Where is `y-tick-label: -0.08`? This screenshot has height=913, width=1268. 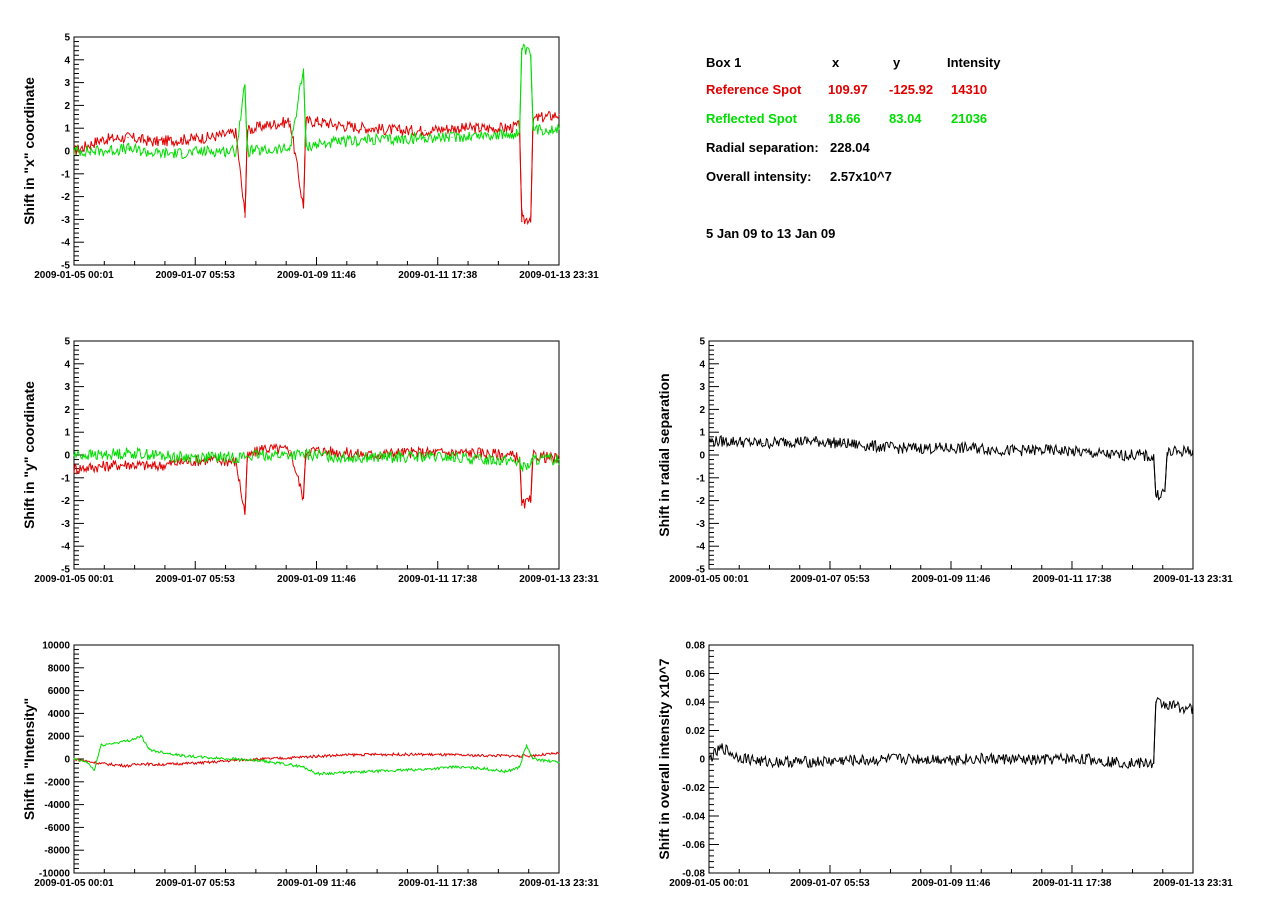
y-tick-label: -0.08 is located at coordinates (693, 874).